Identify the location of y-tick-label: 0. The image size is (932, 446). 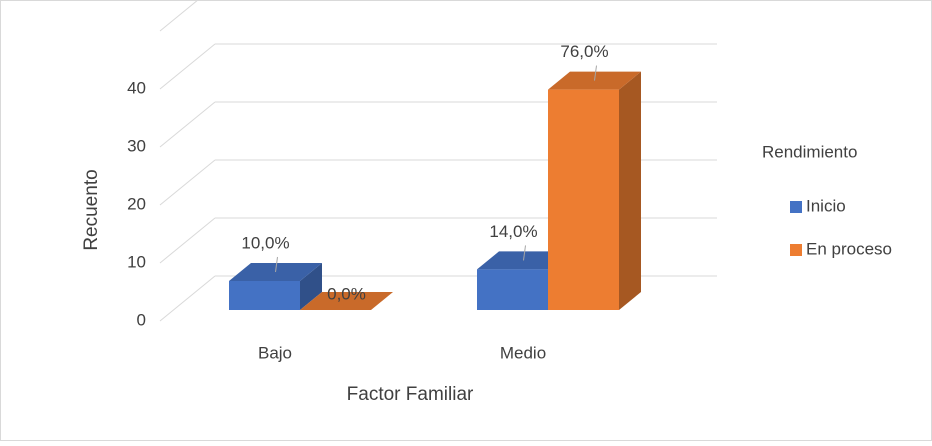
(141, 319).